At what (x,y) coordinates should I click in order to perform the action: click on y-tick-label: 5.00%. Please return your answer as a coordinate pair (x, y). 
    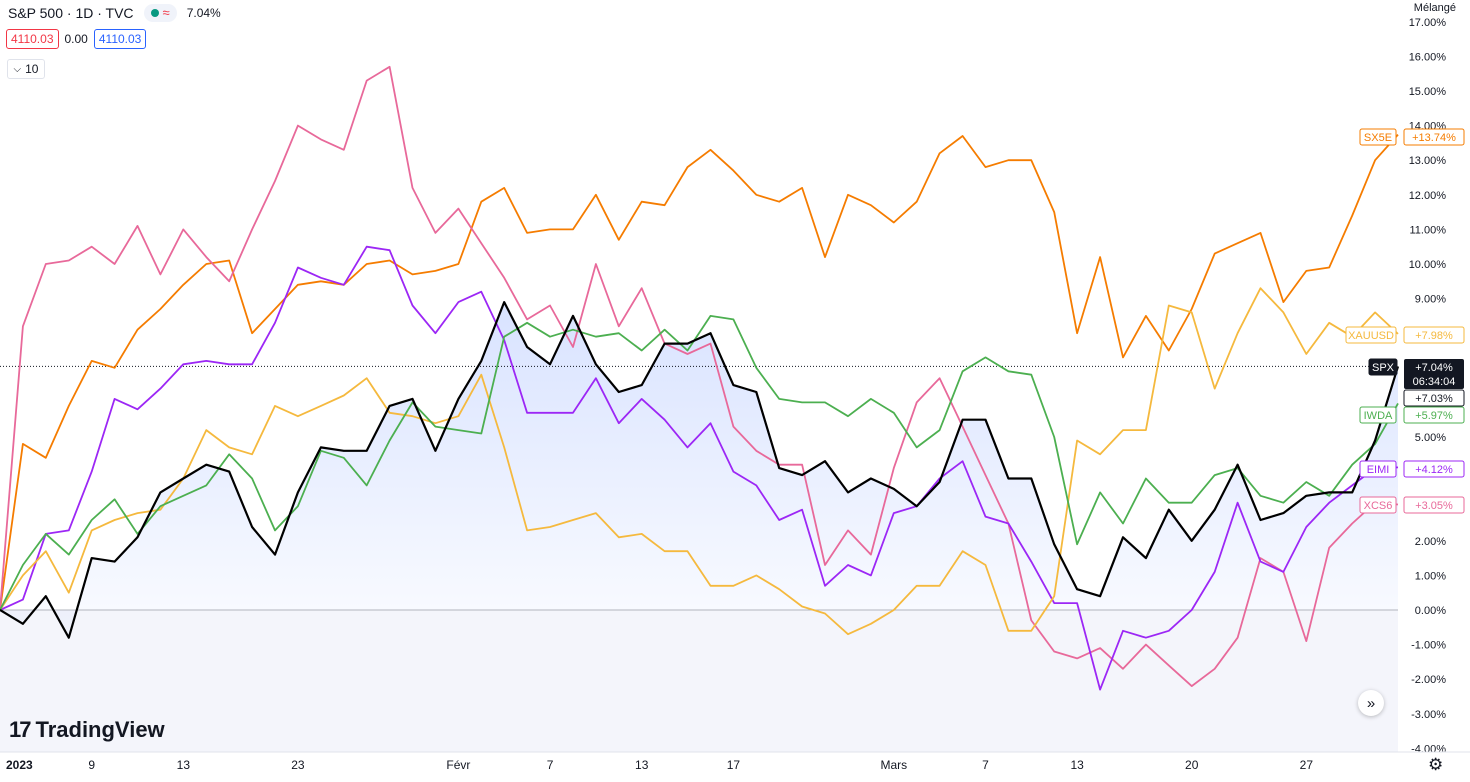
    Looking at the image, I should click on (1430, 438).